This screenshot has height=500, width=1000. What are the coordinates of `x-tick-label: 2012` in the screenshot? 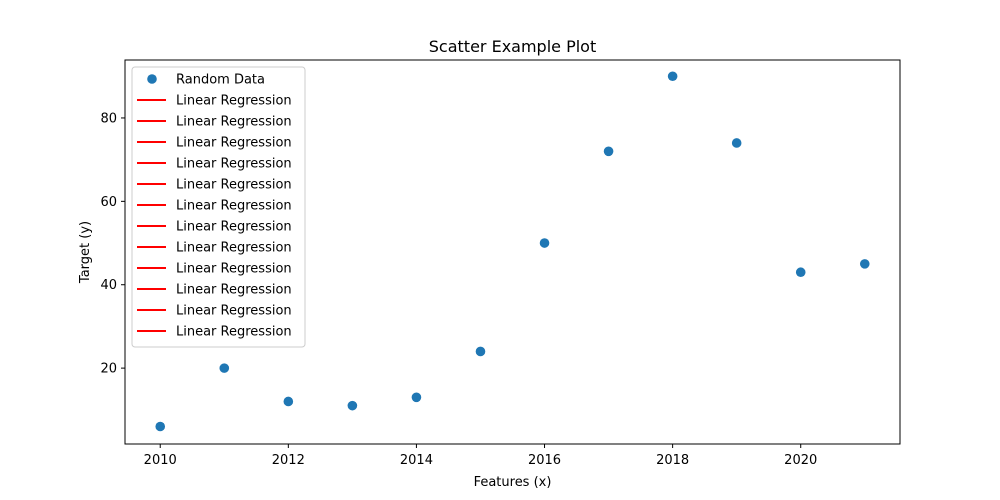 It's located at (288, 460).